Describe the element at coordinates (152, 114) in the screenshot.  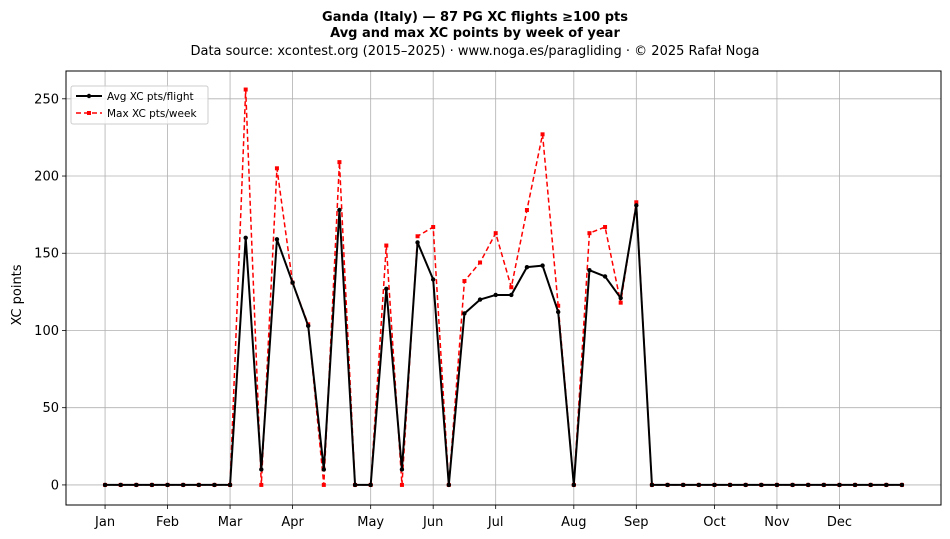
I see `legend-label-max: Max XC pts/week` at that location.